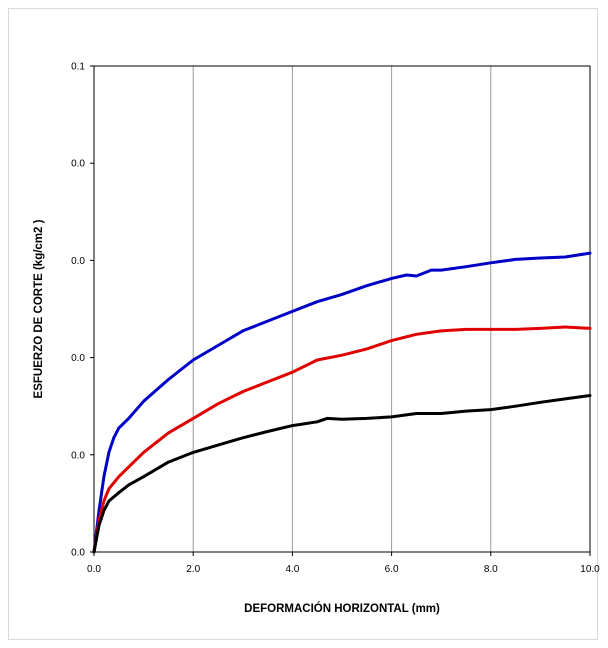  I want to click on y-tick-label: 0.1, so click(78, 67).